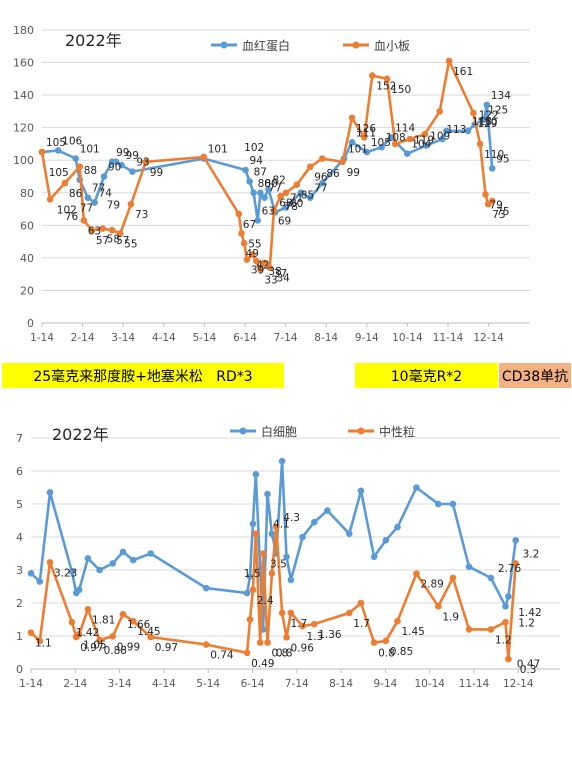  I want to click on data-label: 102, so click(67, 210).